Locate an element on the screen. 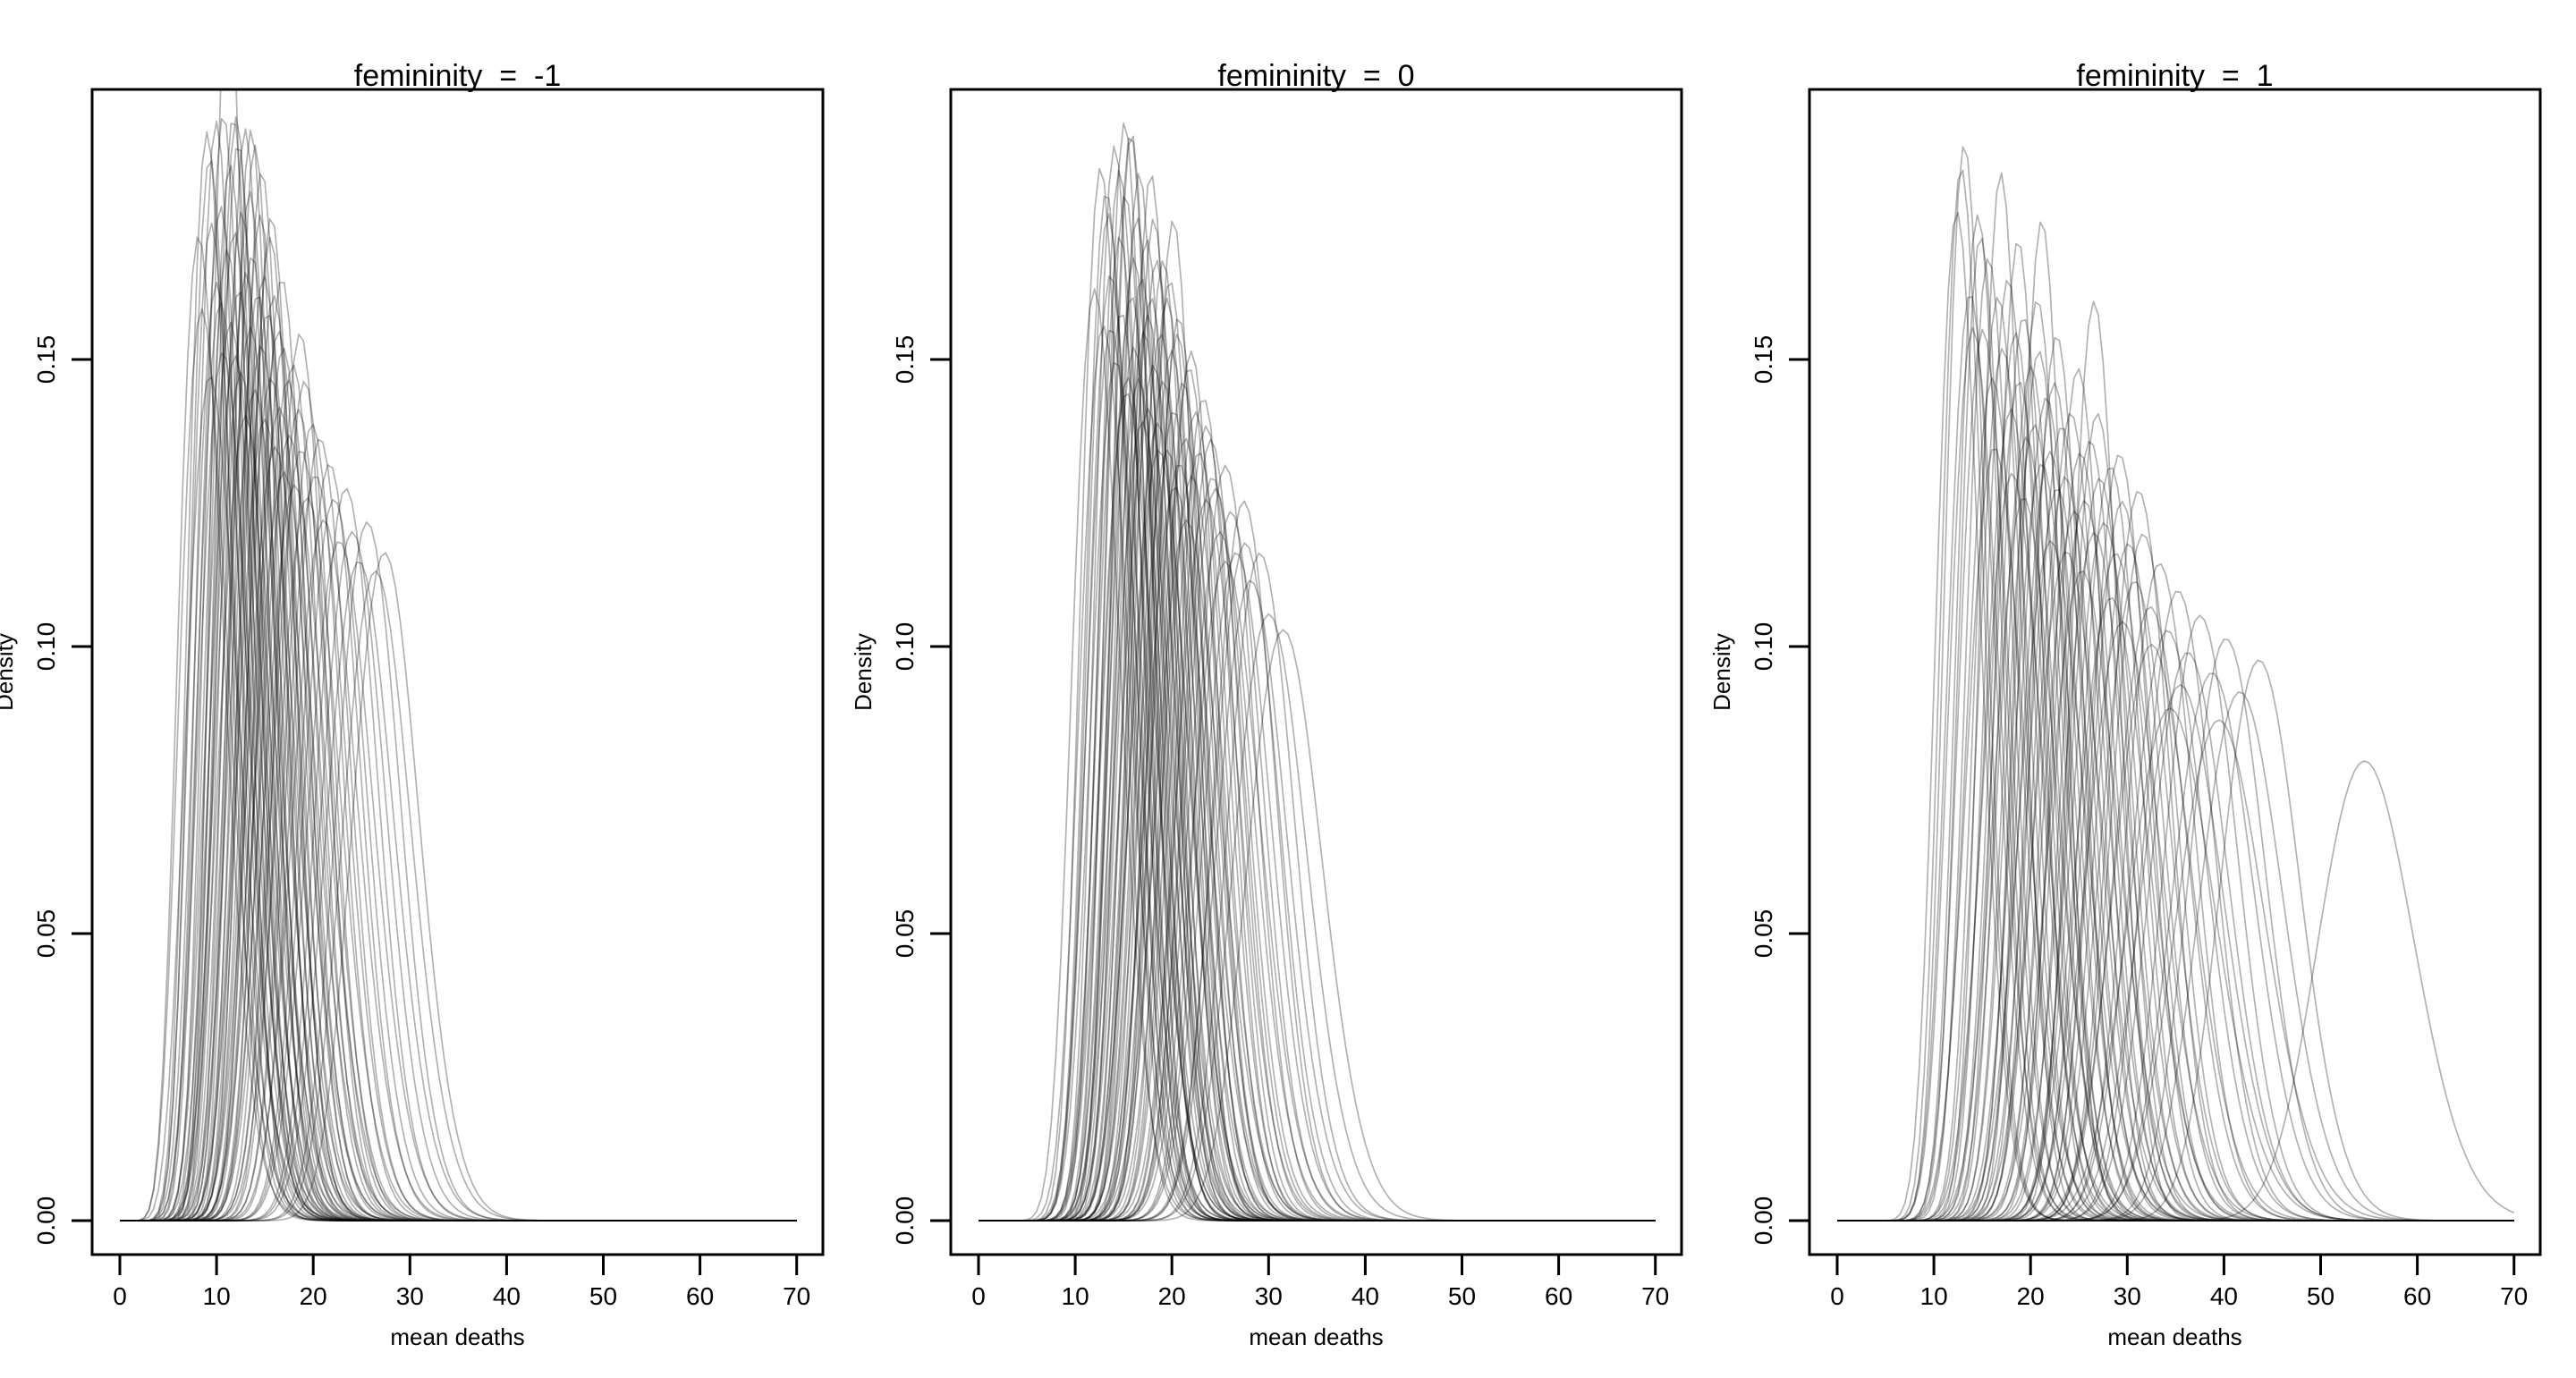 Image resolution: width=2576 pixels, height=1378 pixels. y-axis-tick-label: 0.15 is located at coordinates (46, 360).